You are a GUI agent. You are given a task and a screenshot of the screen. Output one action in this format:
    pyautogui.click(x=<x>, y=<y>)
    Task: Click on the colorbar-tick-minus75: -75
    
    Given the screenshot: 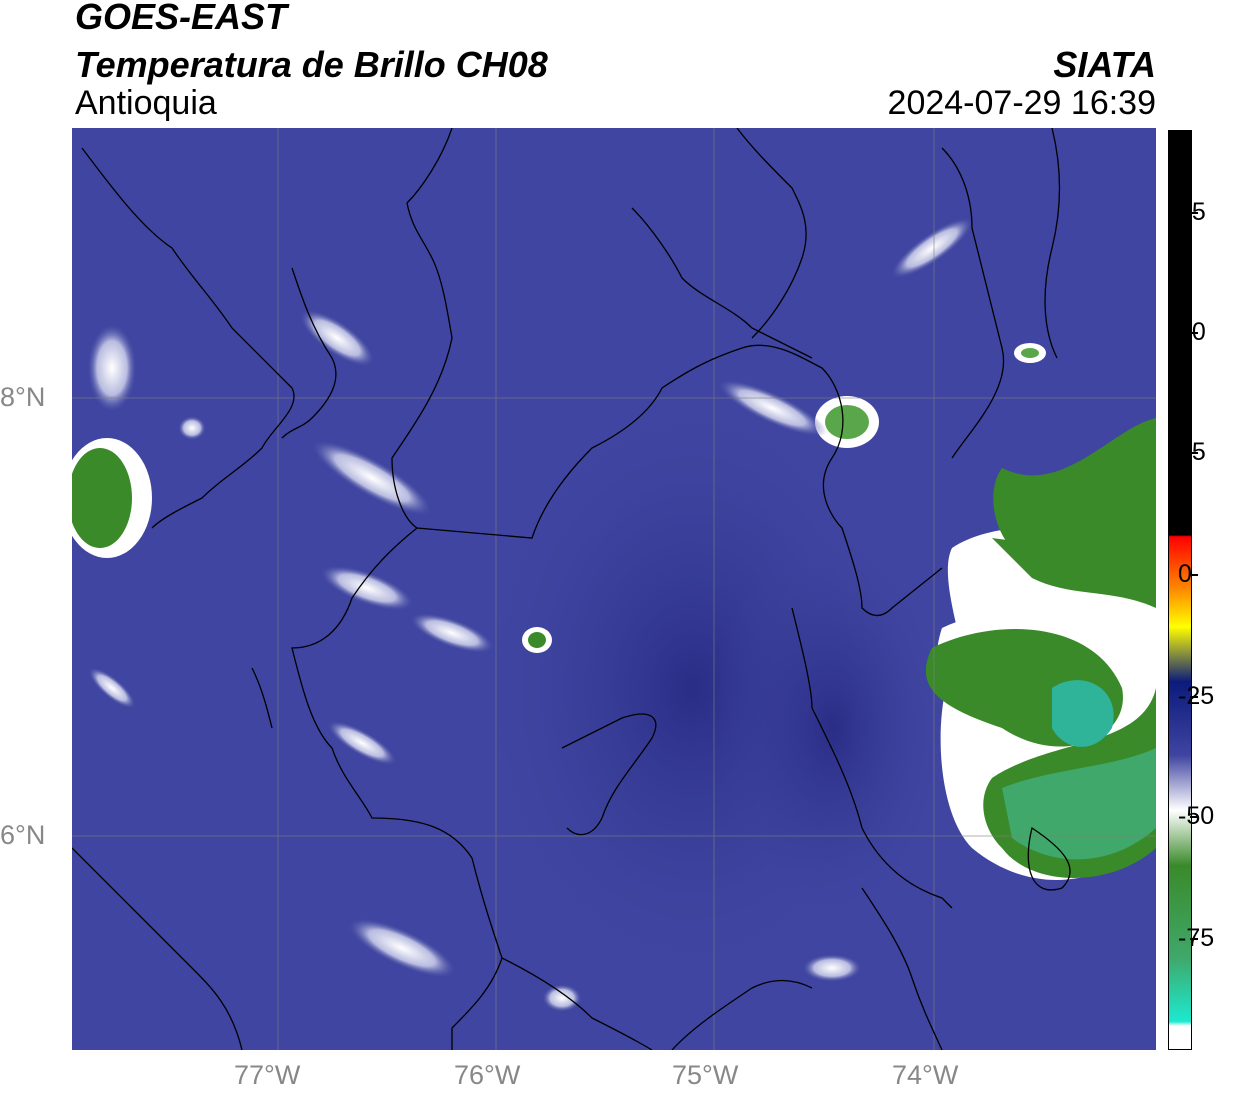 What is the action you would take?
    pyautogui.click(x=1196, y=938)
    